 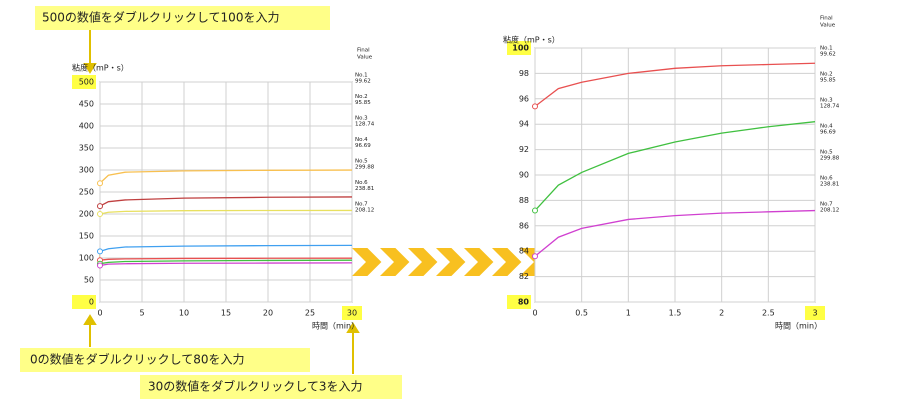 I want to click on x-tick-label: 20, so click(x=268, y=313).